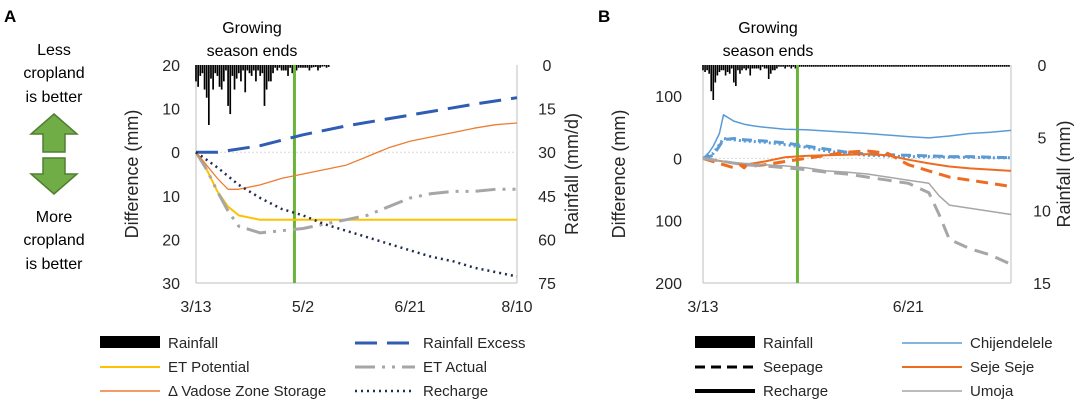 The height and width of the screenshot is (401, 1084). What do you see at coordinates (668, 284) in the screenshot?
I see `y-tick-label: 200` at bounding box center [668, 284].